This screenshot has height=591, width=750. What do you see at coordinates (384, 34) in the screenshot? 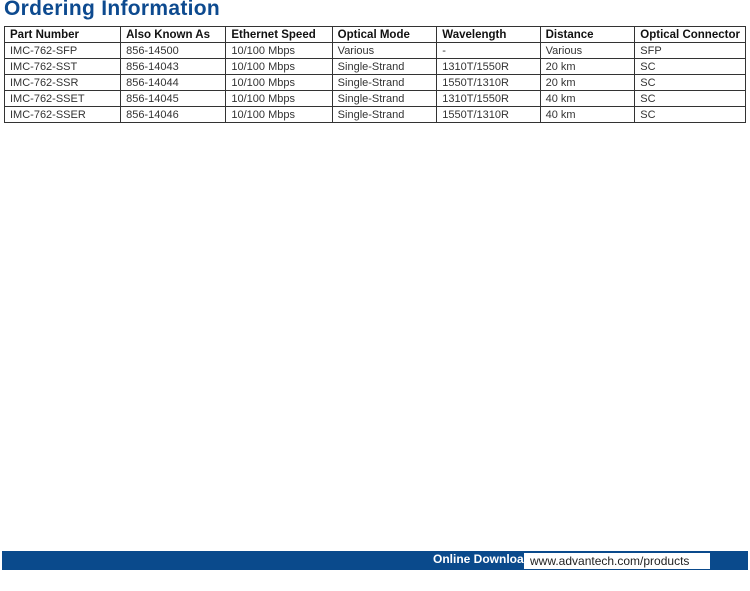
I see `column-header: Optical Mode` at bounding box center [384, 34].